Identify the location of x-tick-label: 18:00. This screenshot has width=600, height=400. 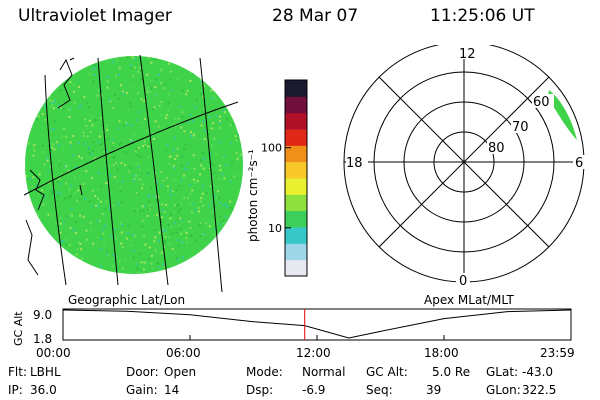
(441, 353).